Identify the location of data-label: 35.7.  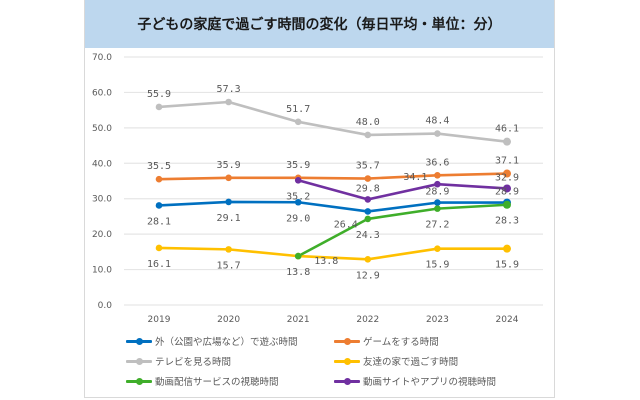
(368, 166).